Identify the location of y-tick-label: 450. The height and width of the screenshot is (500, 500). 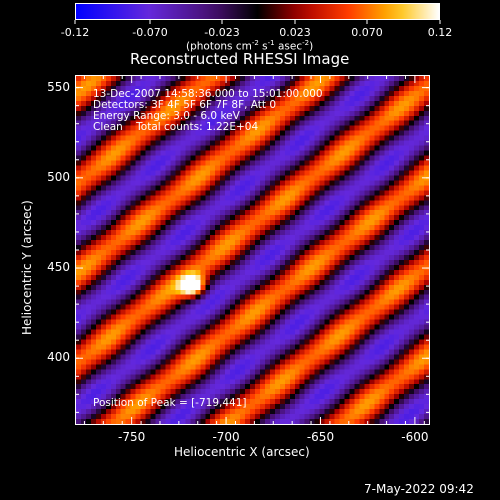
(58, 267).